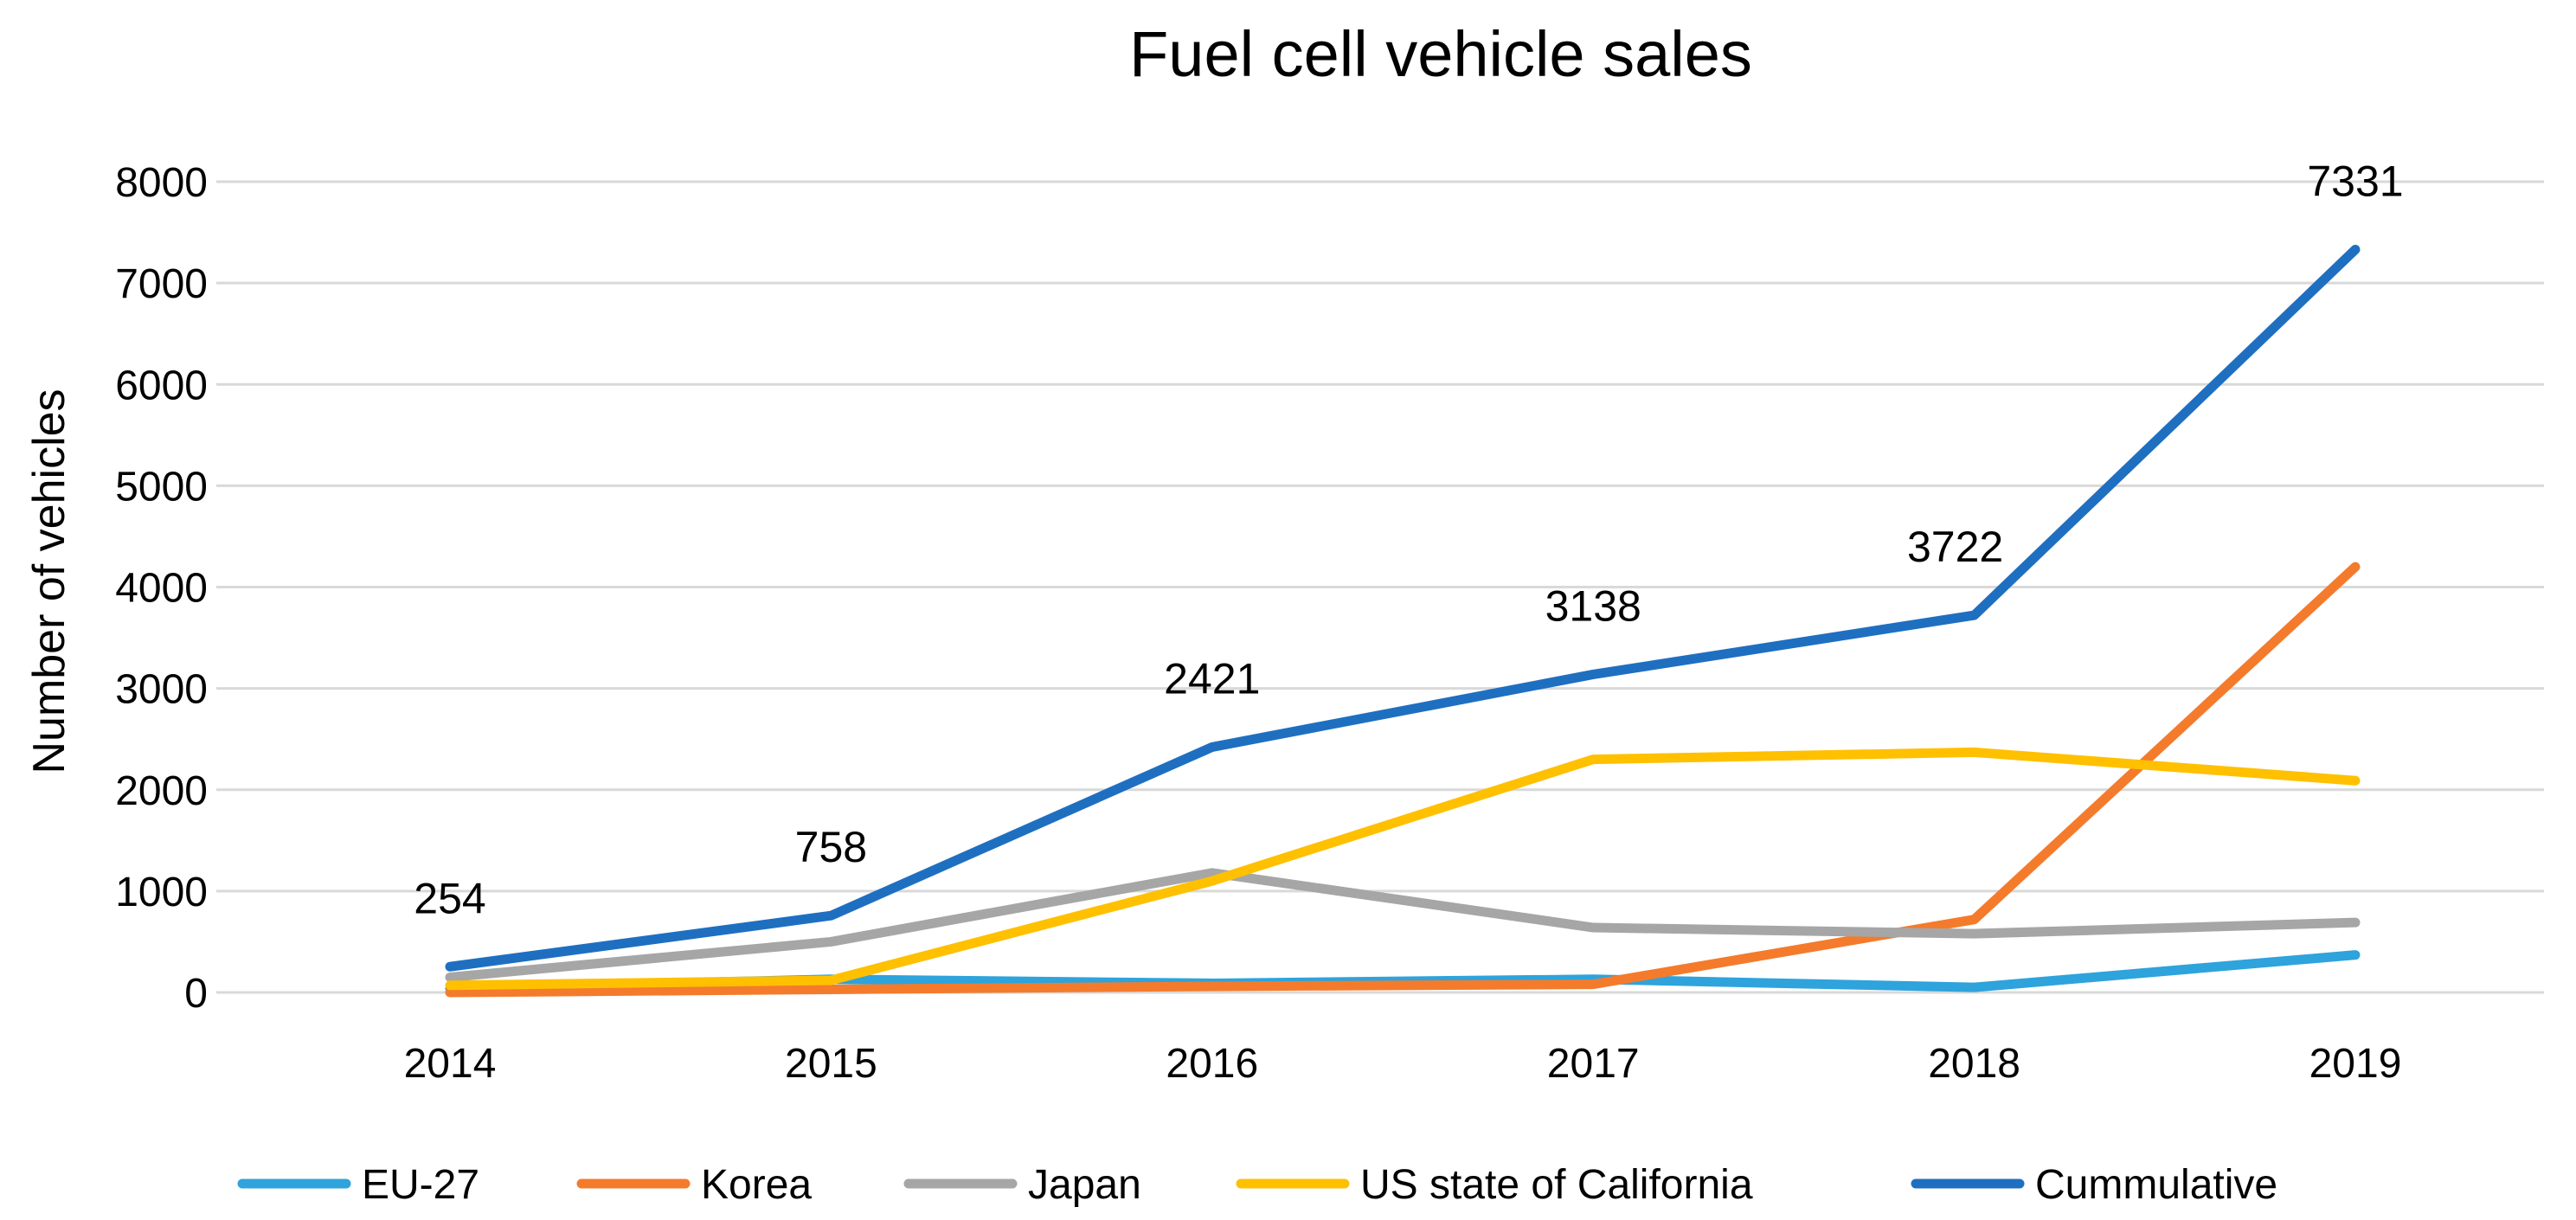 This screenshot has height=1220, width=2576. What do you see at coordinates (1403, 1064) in the screenshot?
I see `x-axis-ticks: 2014 2015 2016 2017 2018 2019` at bounding box center [1403, 1064].